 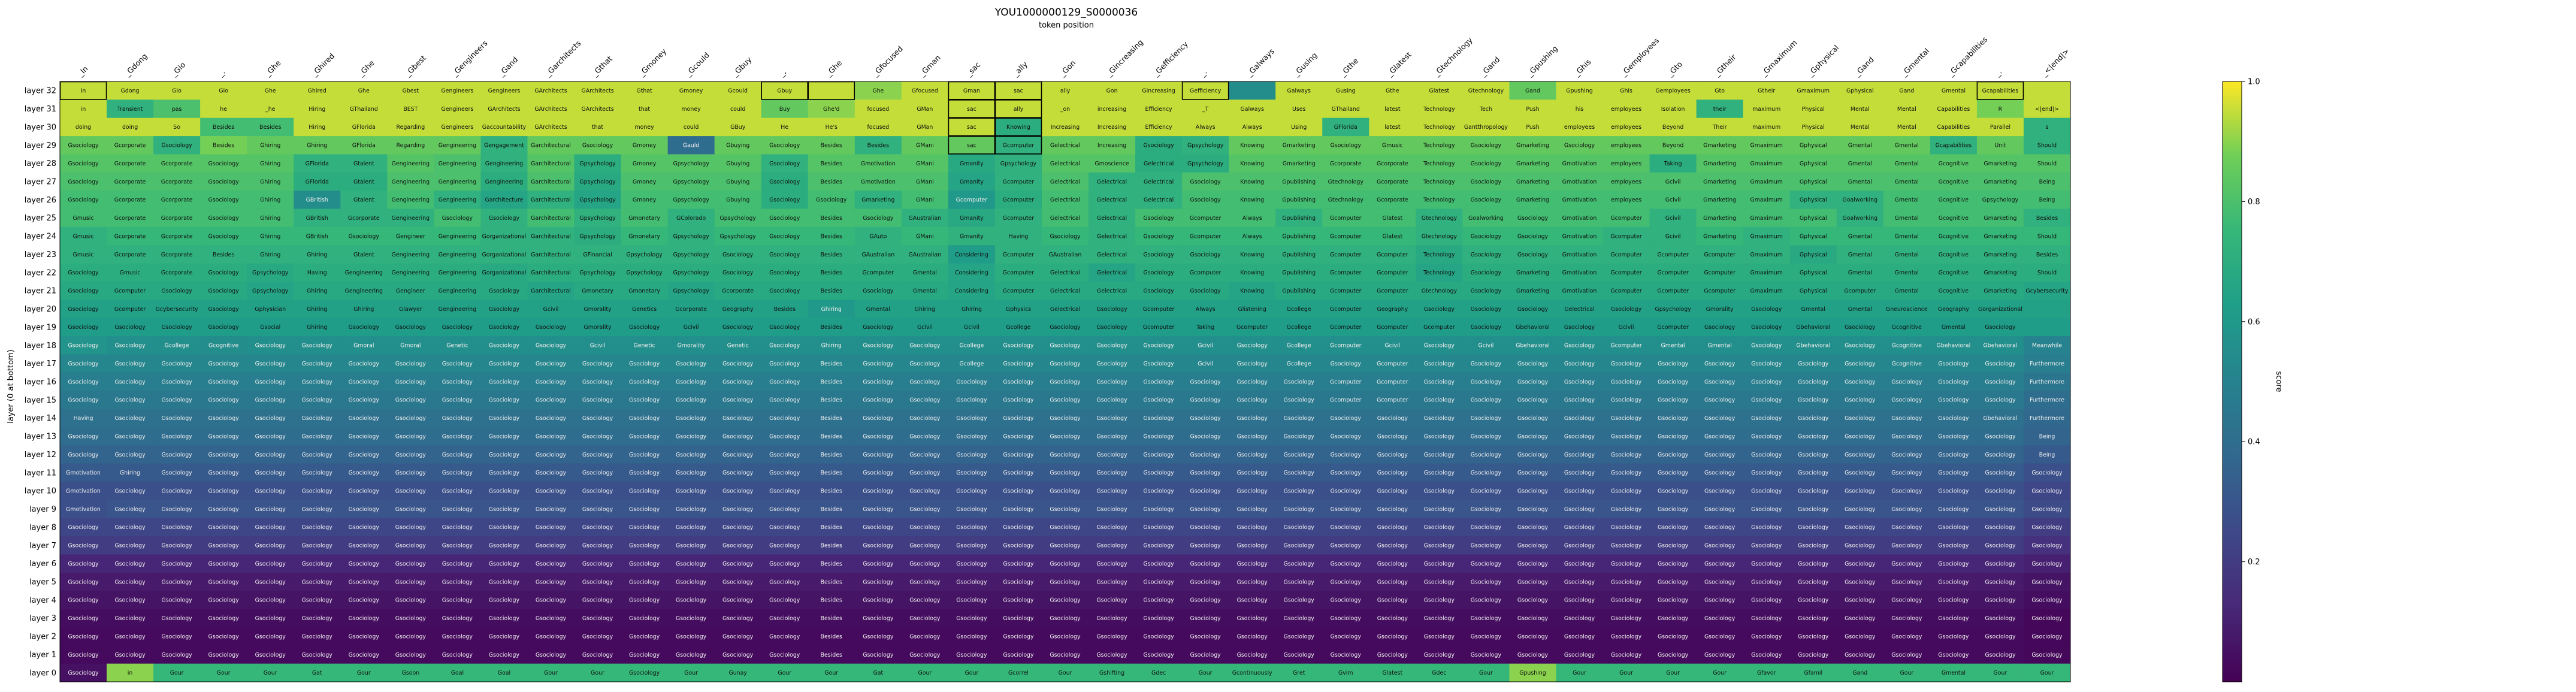 I want to click on heatmap-cell: Ghiring, so click(x=270, y=201).